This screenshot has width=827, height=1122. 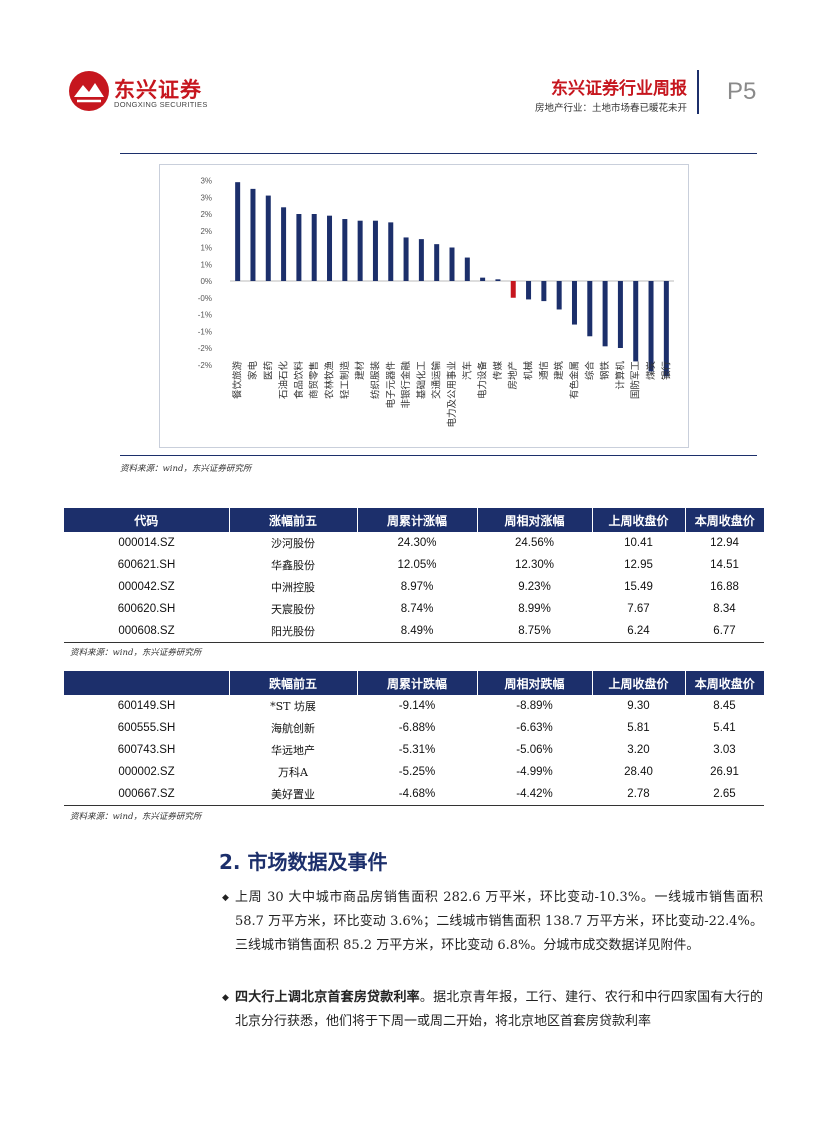 I want to click on rel-change: 8.99%, so click(x=534, y=609).